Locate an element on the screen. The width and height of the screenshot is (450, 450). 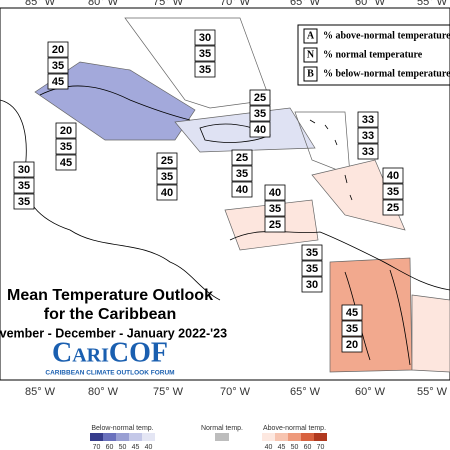
legend-box is located at coordinates (373, 55).